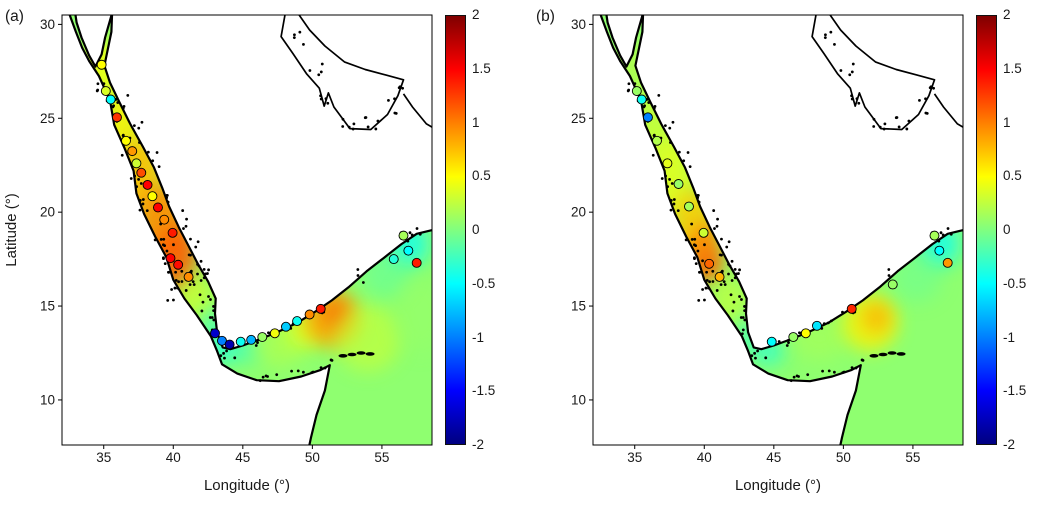 This screenshot has width=1062, height=514. What do you see at coordinates (47, 306) in the screenshot?
I see `y-tick-label: 15` at bounding box center [47, 306].